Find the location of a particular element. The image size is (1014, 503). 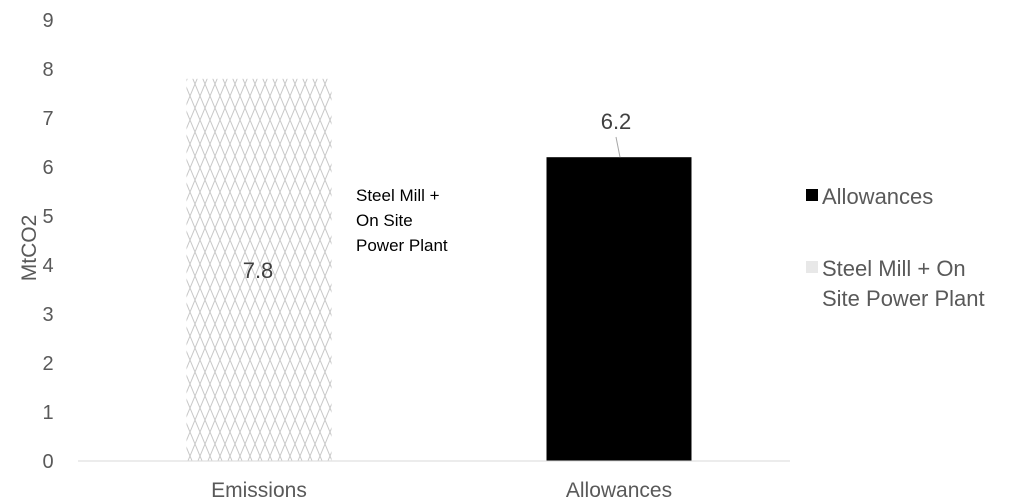

bar-annotation: Steel Mill + On Site Power Plant is located at coordinates (402, 220).